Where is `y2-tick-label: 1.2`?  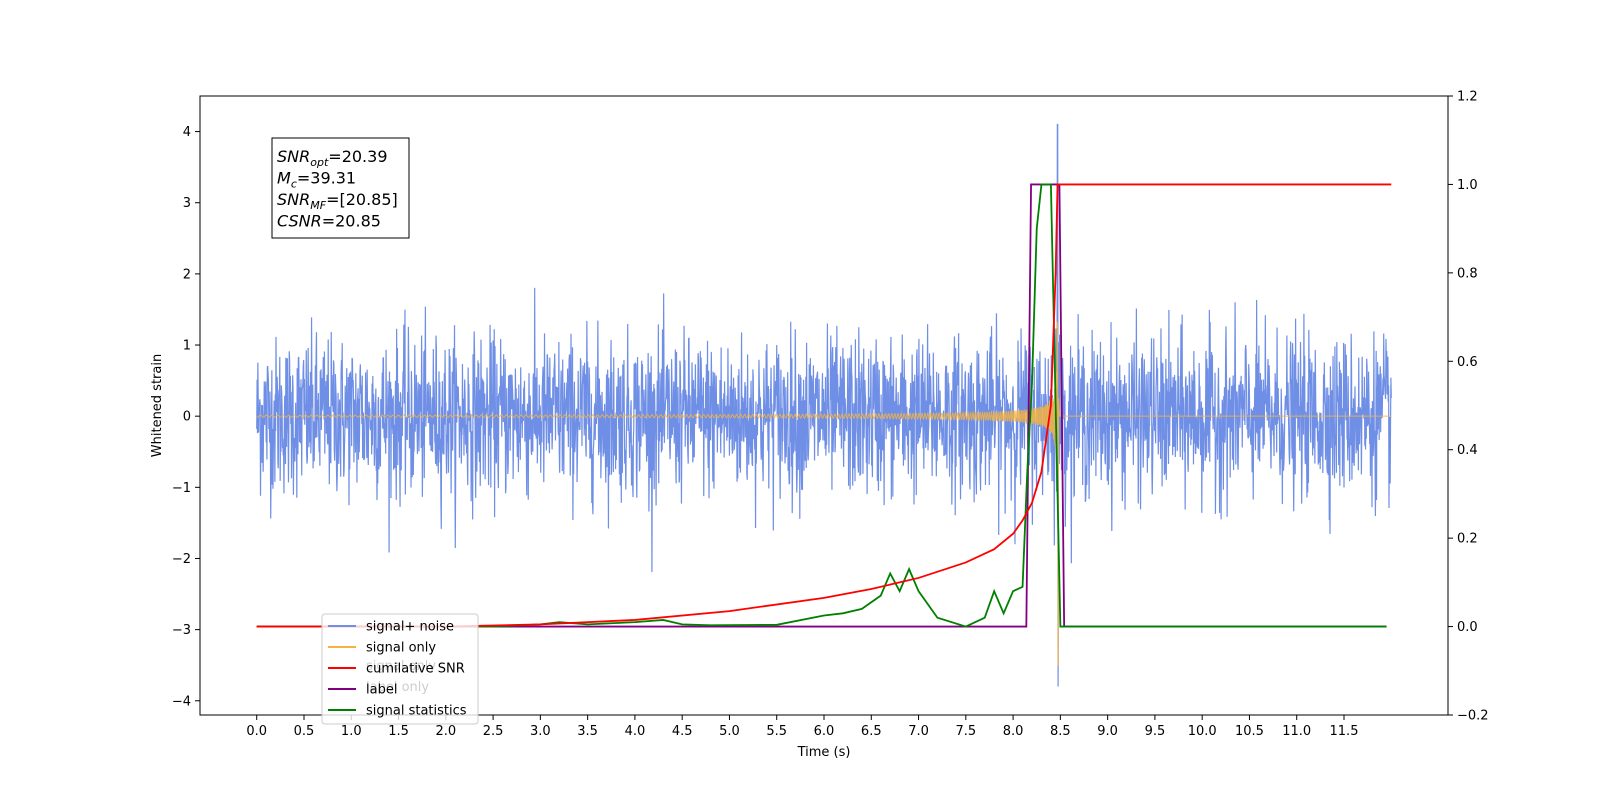
y2-tick-label: 1.2 is located at coordinates (1467, 97).